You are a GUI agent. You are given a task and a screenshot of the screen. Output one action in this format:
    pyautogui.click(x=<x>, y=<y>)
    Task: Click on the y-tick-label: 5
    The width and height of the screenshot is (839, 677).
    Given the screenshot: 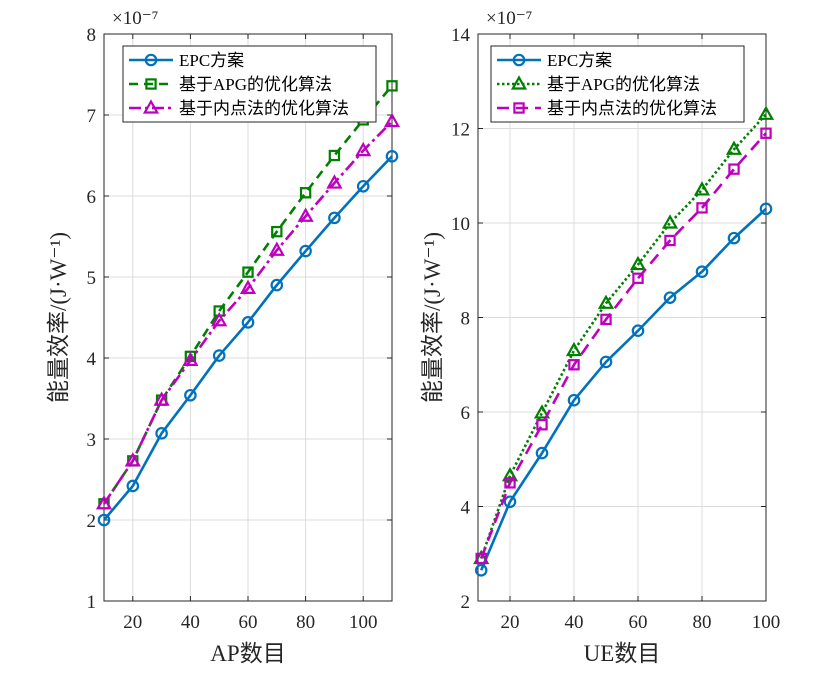 What is the action you would take?
    pyautogui.click(x=92, y=278)
    